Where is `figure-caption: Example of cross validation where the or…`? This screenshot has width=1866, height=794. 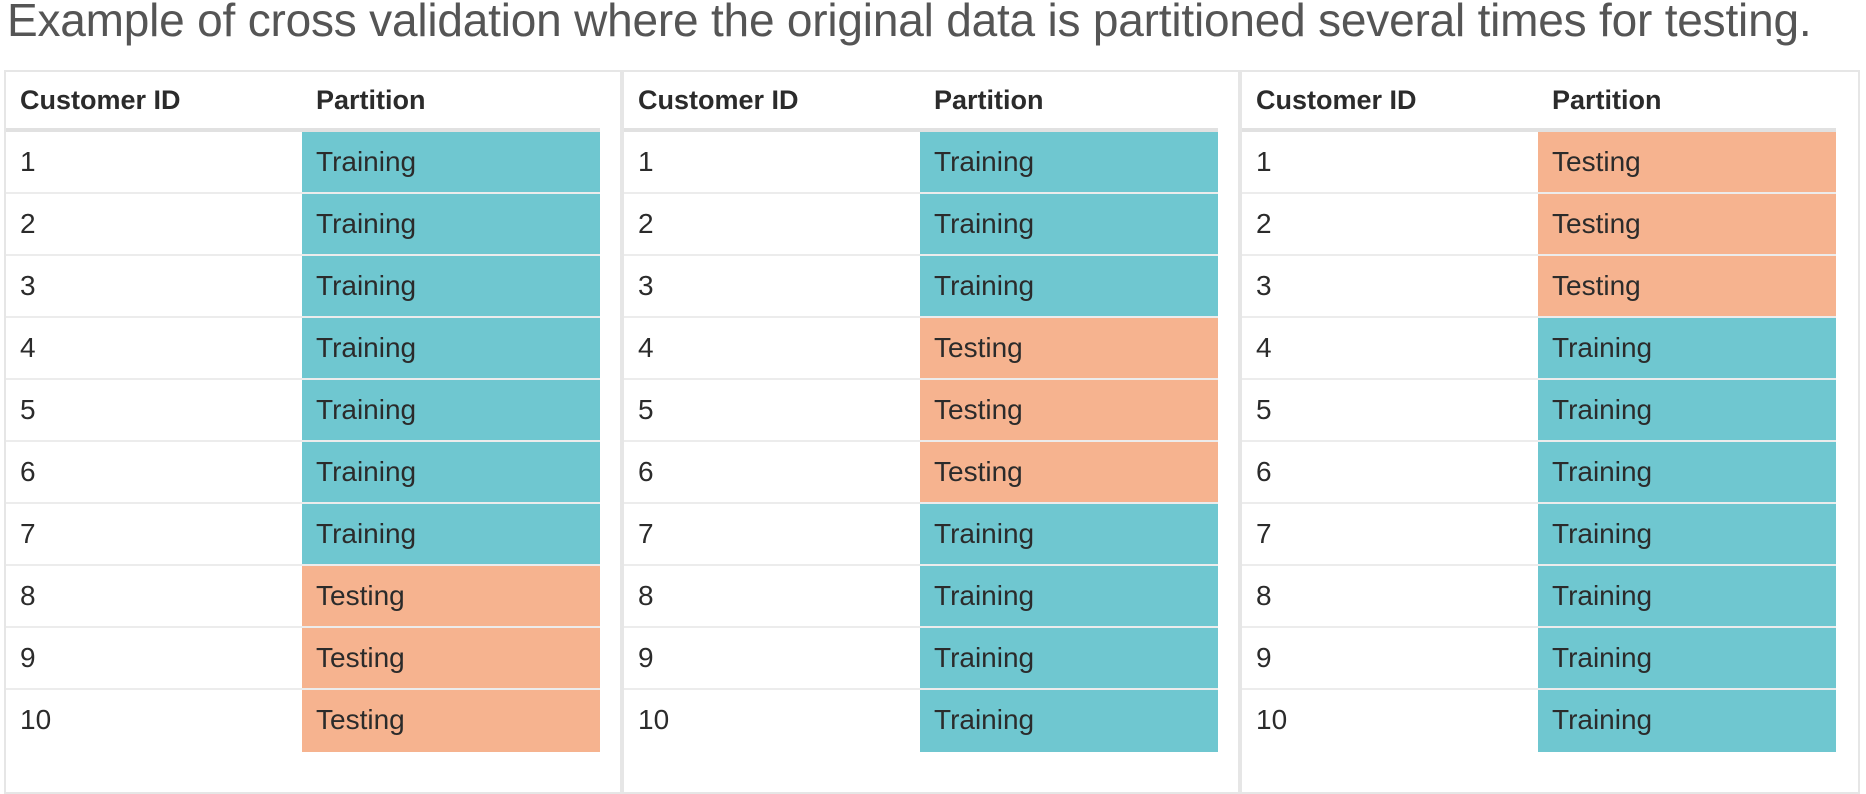
figure-caption: Example of cross validation where the or… is located at coordinates (909, 23).